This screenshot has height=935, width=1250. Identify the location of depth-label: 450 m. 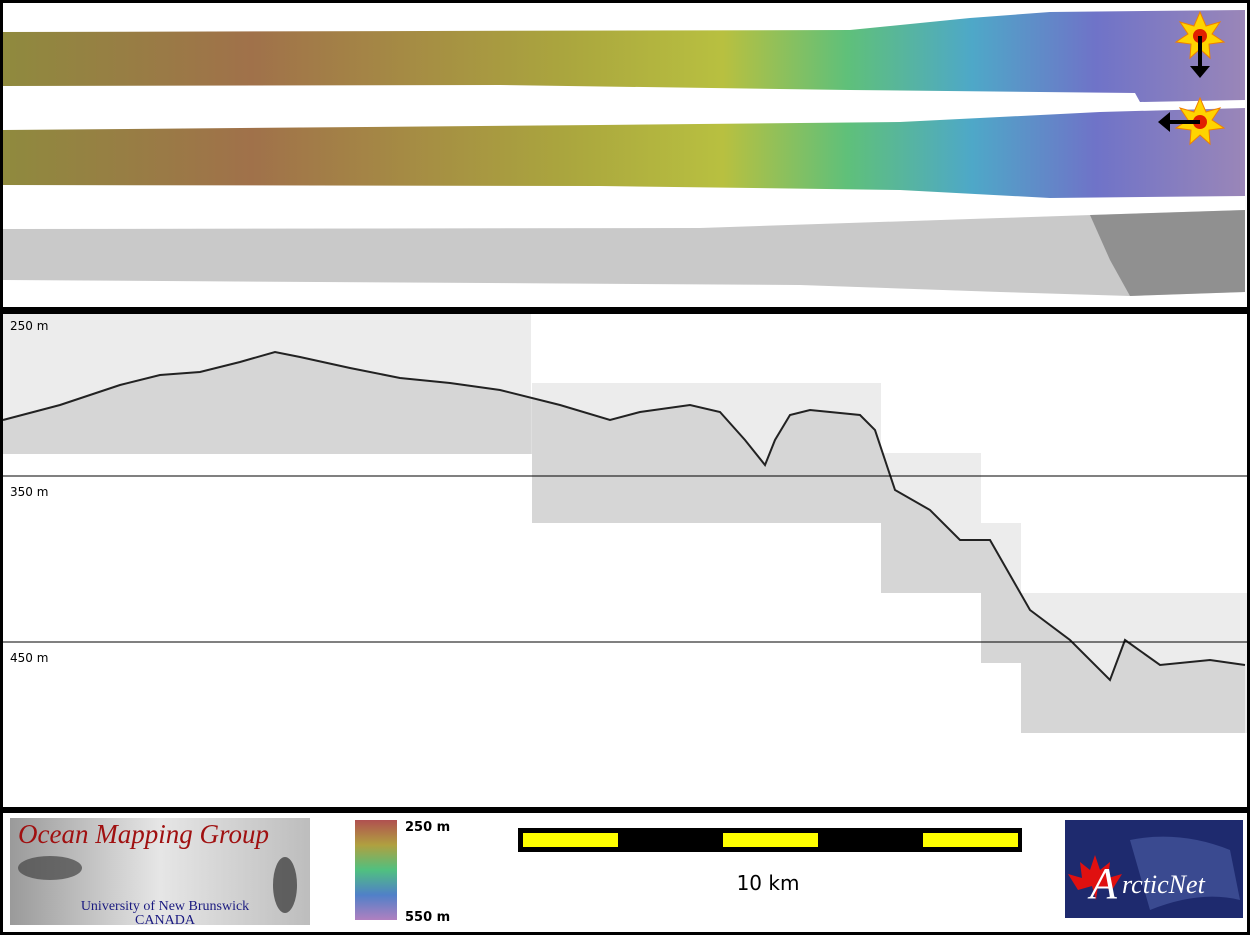
(29, 658).